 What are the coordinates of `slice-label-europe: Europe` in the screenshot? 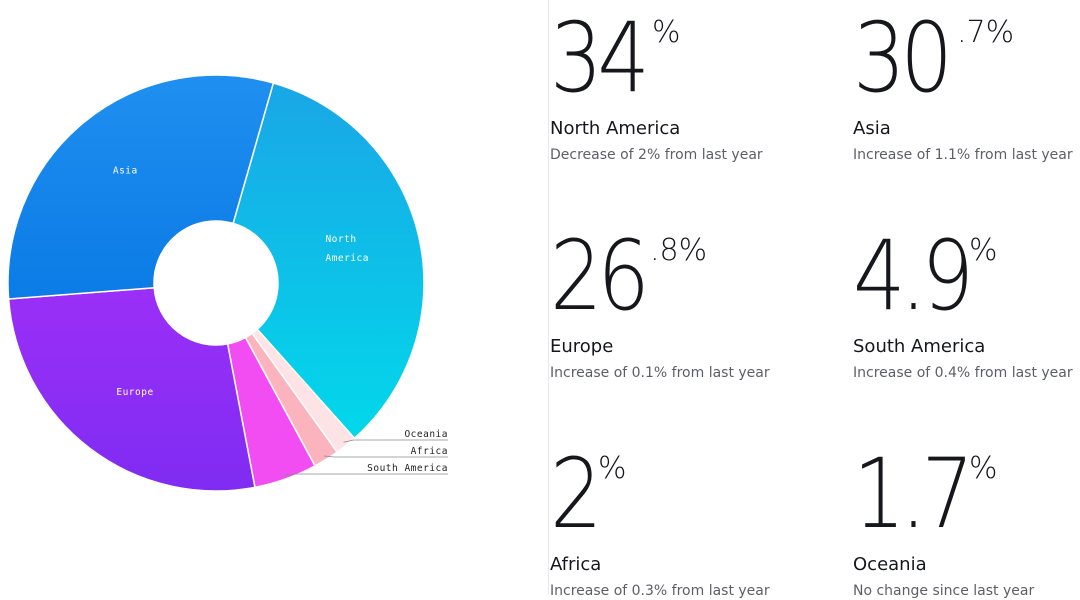 It's located at (134, 392).